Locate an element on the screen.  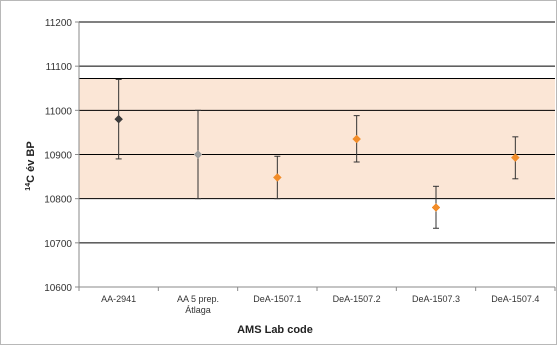
y-tick-label: 11200 is located at coordinates (59, 23).